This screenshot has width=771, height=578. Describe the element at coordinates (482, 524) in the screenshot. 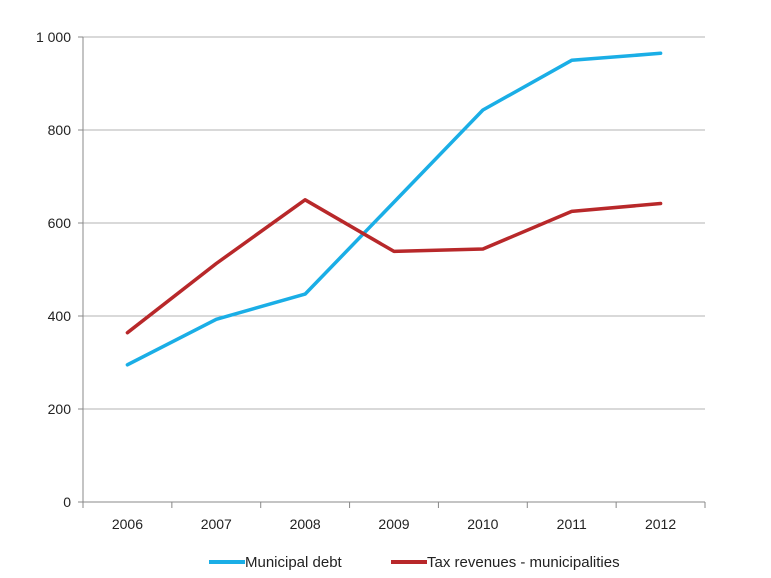

I see `x-tick-label: 2010` at that location.